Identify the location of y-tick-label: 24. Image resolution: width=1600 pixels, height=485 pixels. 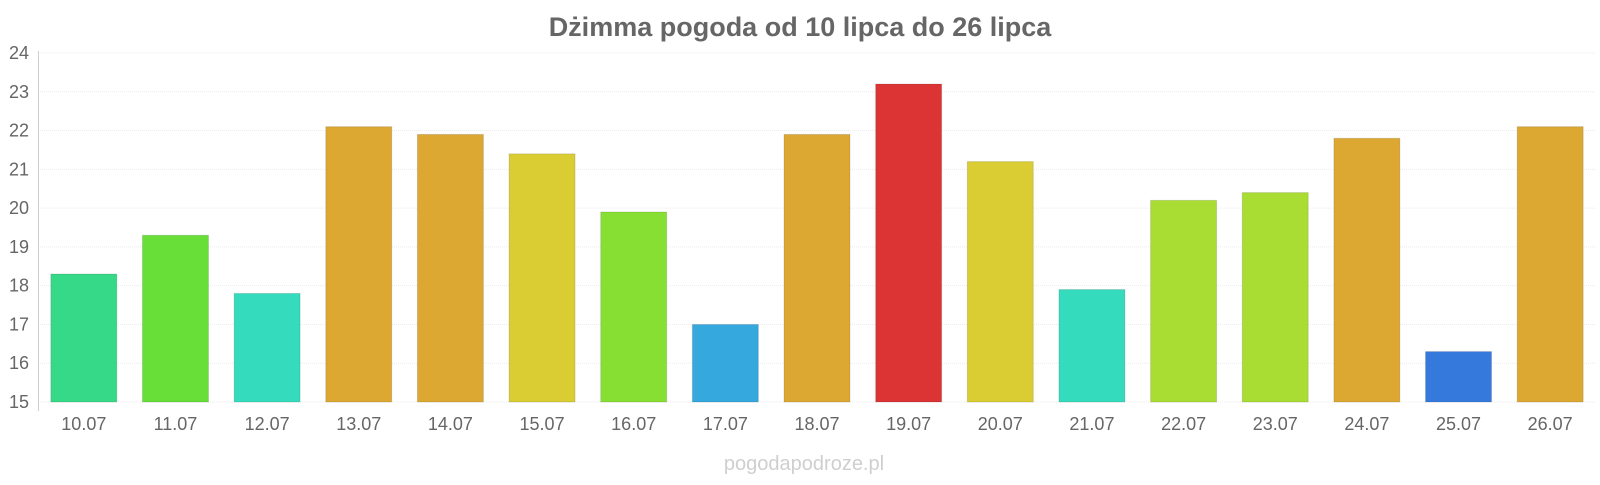
(19, 53).